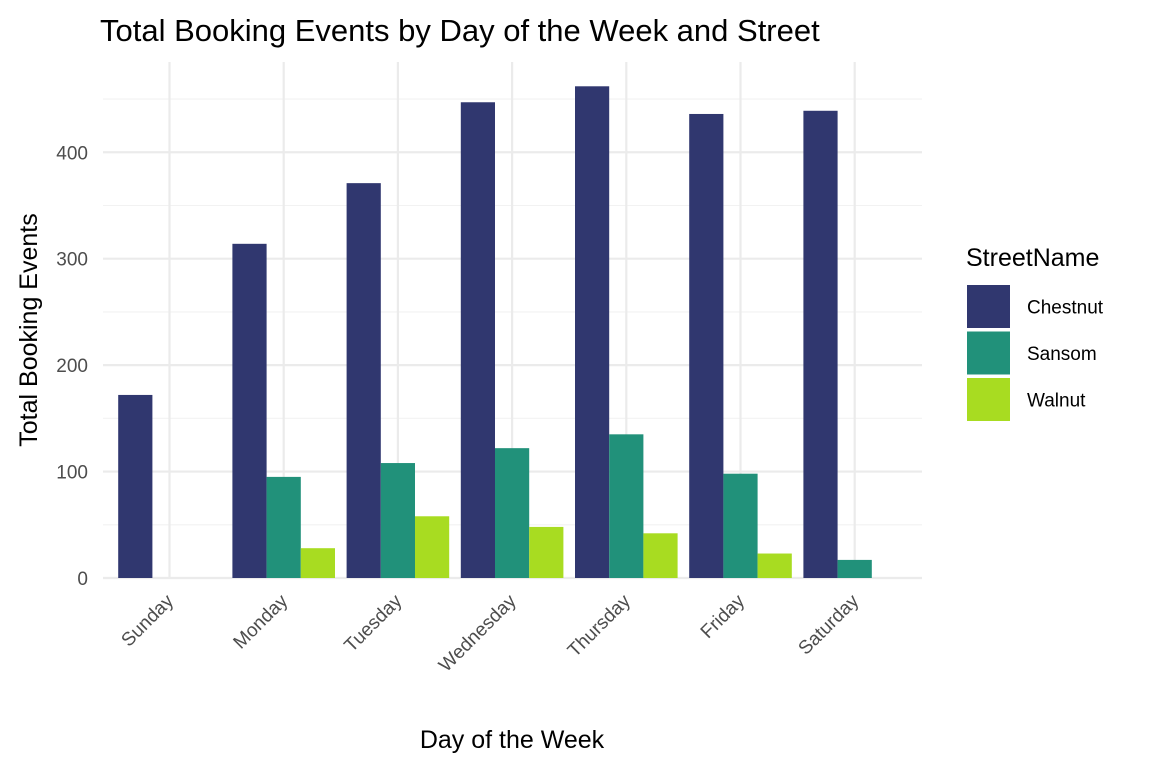  What do you see at coordinates (774, 565) in the screenshot?
I see `bar-walnut-friday` at bounding box center [774, 565].